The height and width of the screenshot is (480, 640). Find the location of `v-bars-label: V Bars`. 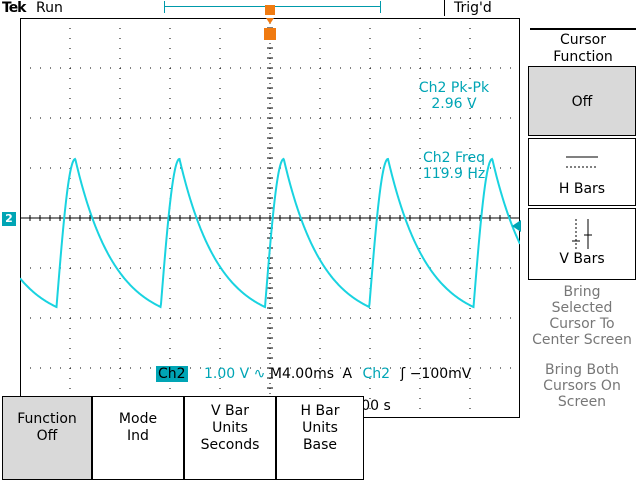

v-bars-label: V Bars is located at coordinates (582, 259).